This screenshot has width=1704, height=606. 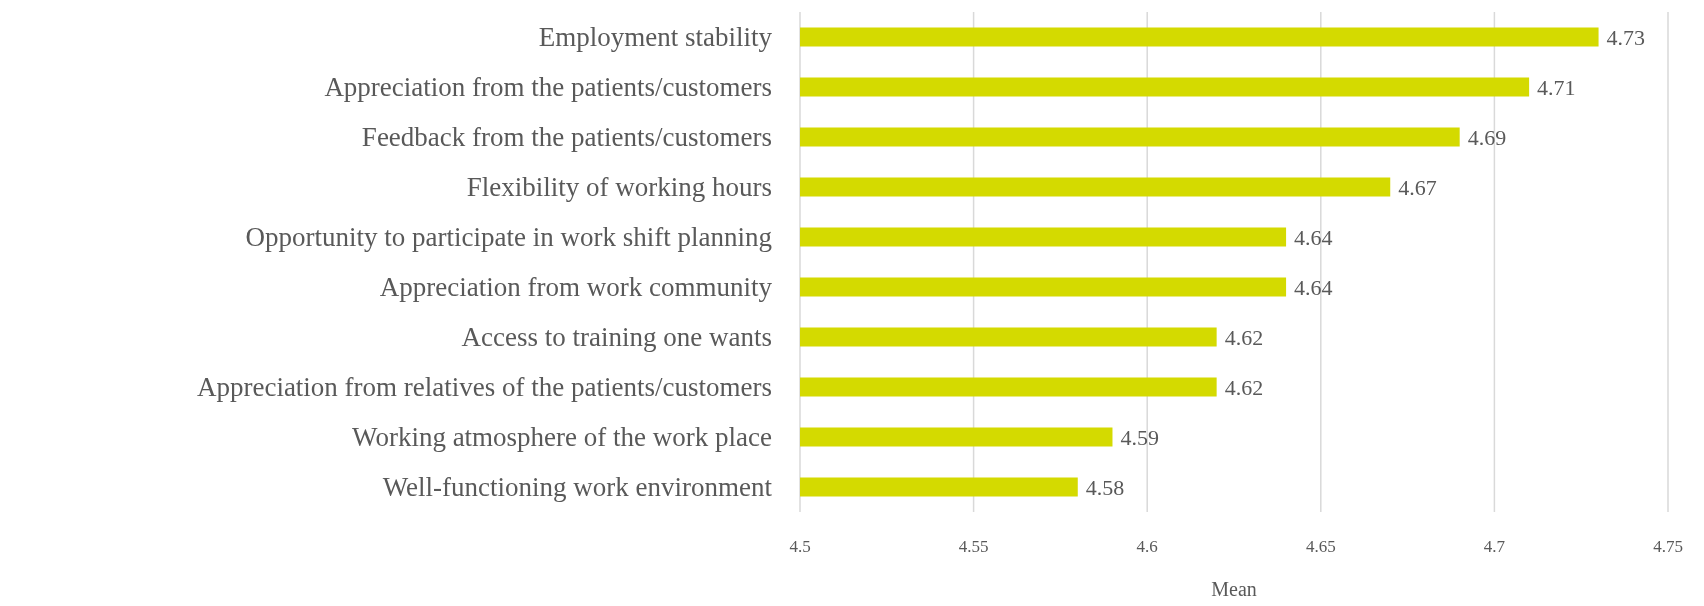 What do you see at coordinates (1147, 546) in the screenshot?
I see `x-tick-label: 4.6` at bounding box center [1147, 546].